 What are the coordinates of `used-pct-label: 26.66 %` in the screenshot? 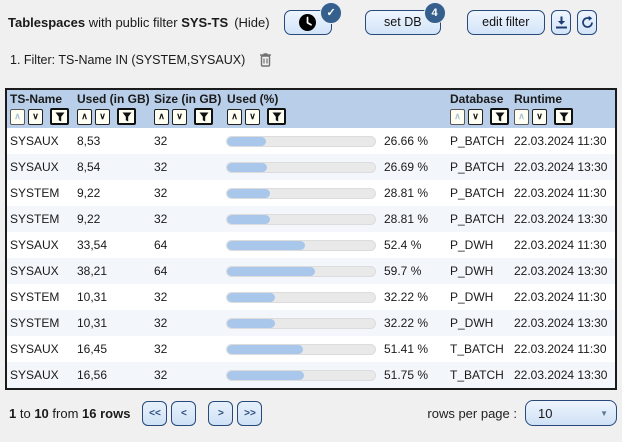 It's located at (406, 141).